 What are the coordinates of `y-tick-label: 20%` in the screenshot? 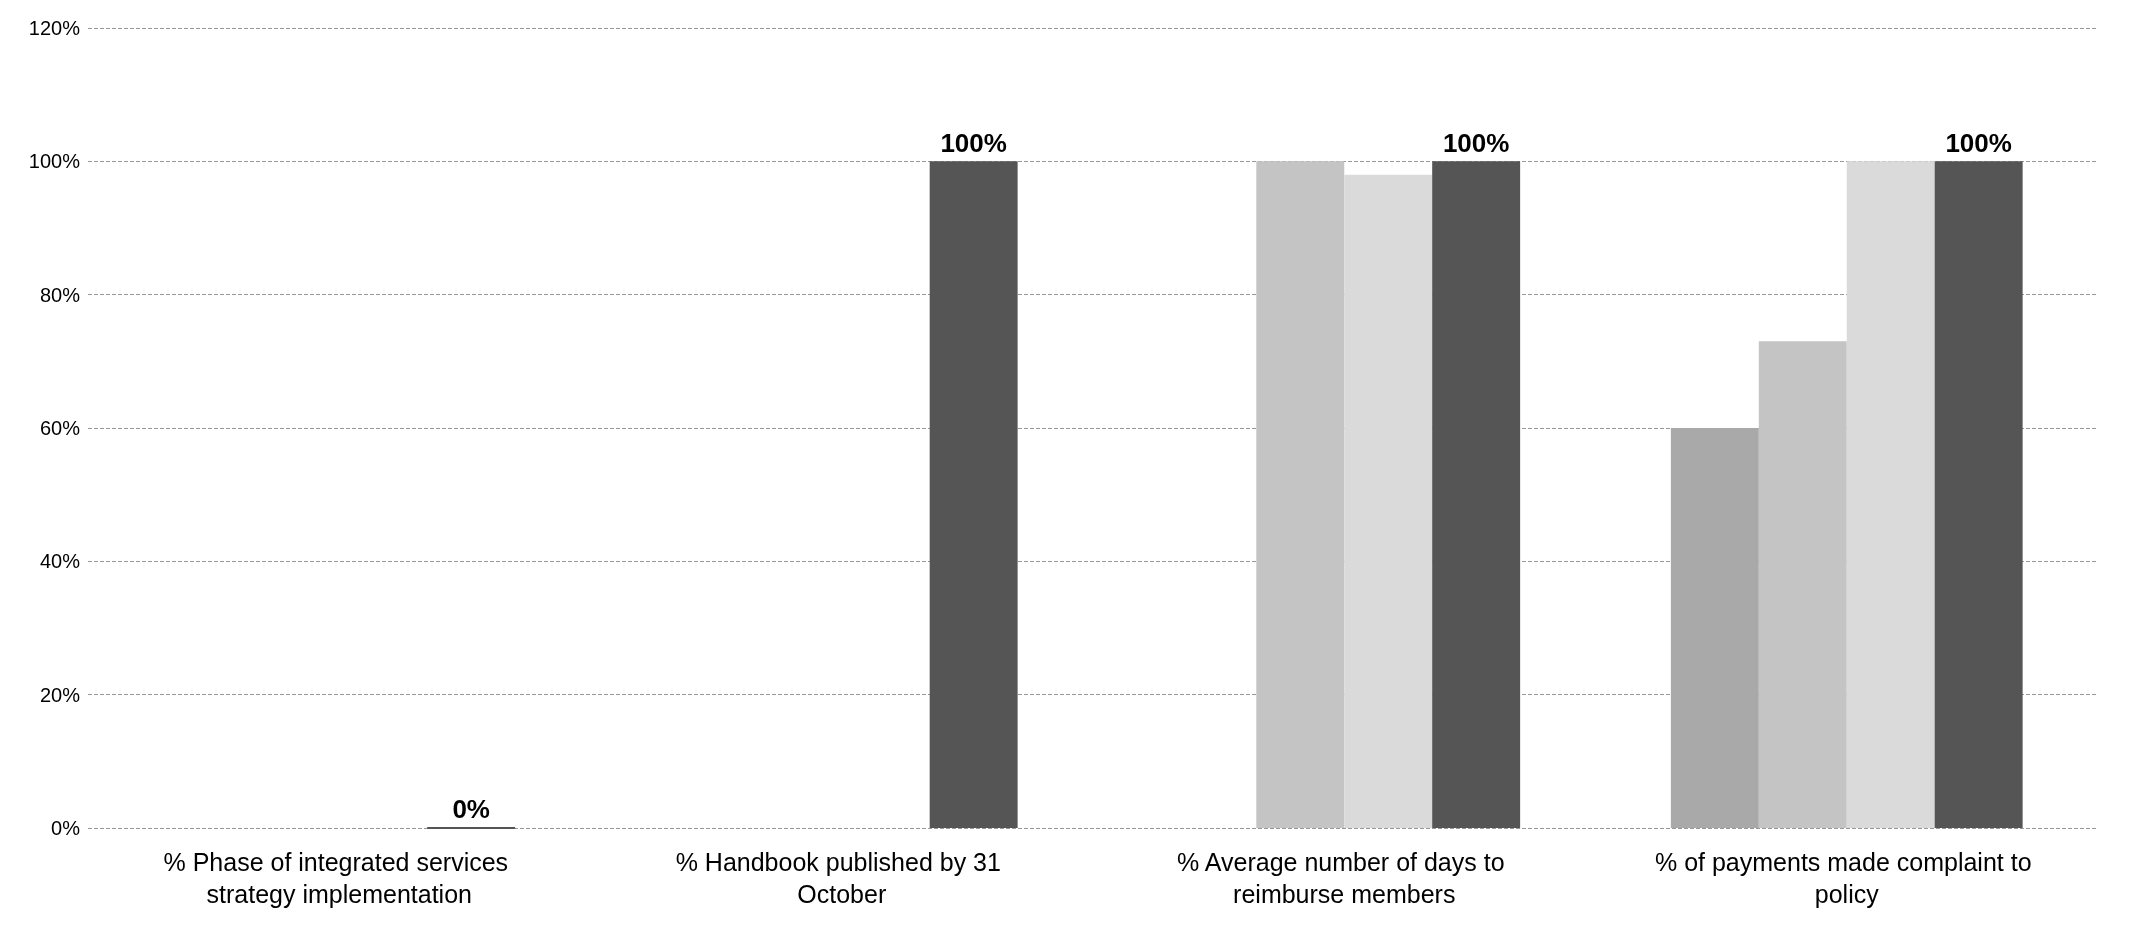 It's located at (60, 694).